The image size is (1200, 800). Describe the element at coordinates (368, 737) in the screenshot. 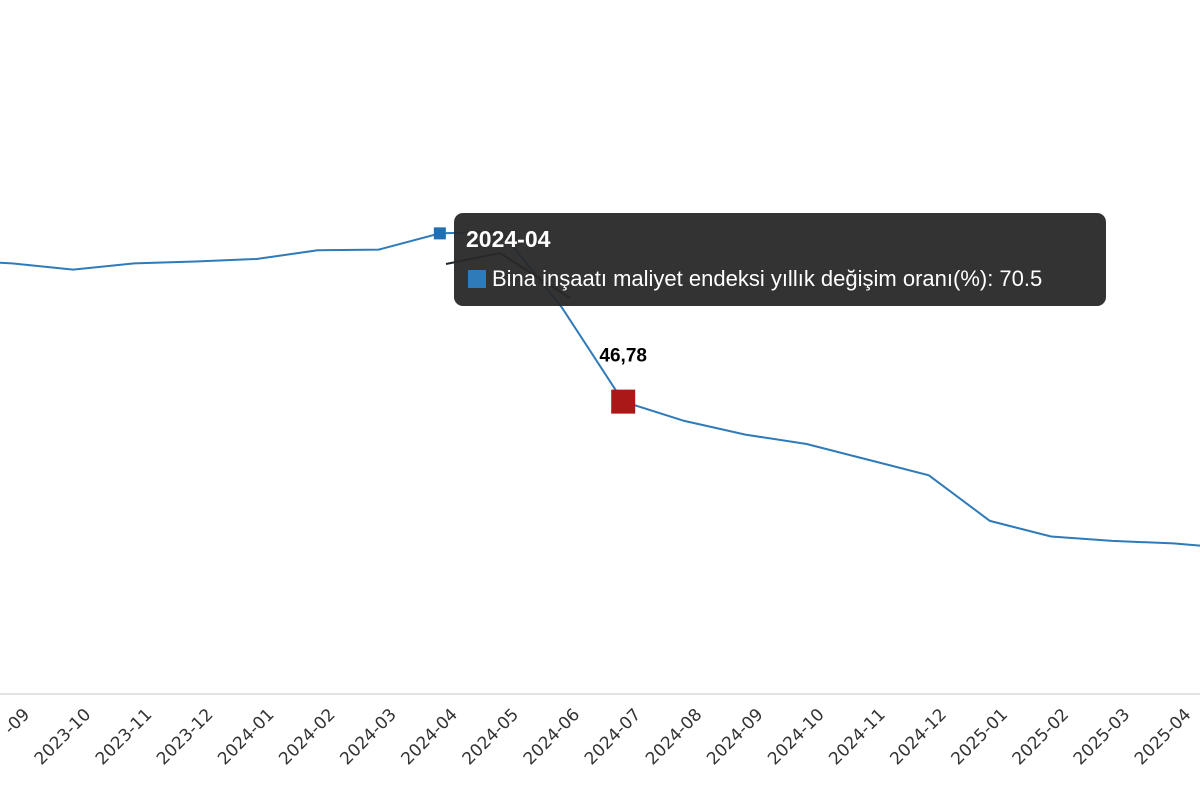

I see `x-tick-label: 2024-03` at that location.